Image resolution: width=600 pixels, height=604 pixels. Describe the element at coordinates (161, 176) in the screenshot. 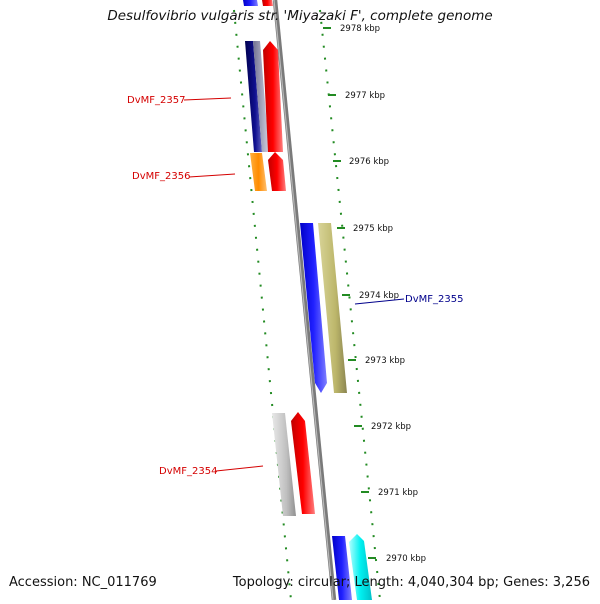

I see `gene-label-dvmf-2356: DvMF_2356` at that location.